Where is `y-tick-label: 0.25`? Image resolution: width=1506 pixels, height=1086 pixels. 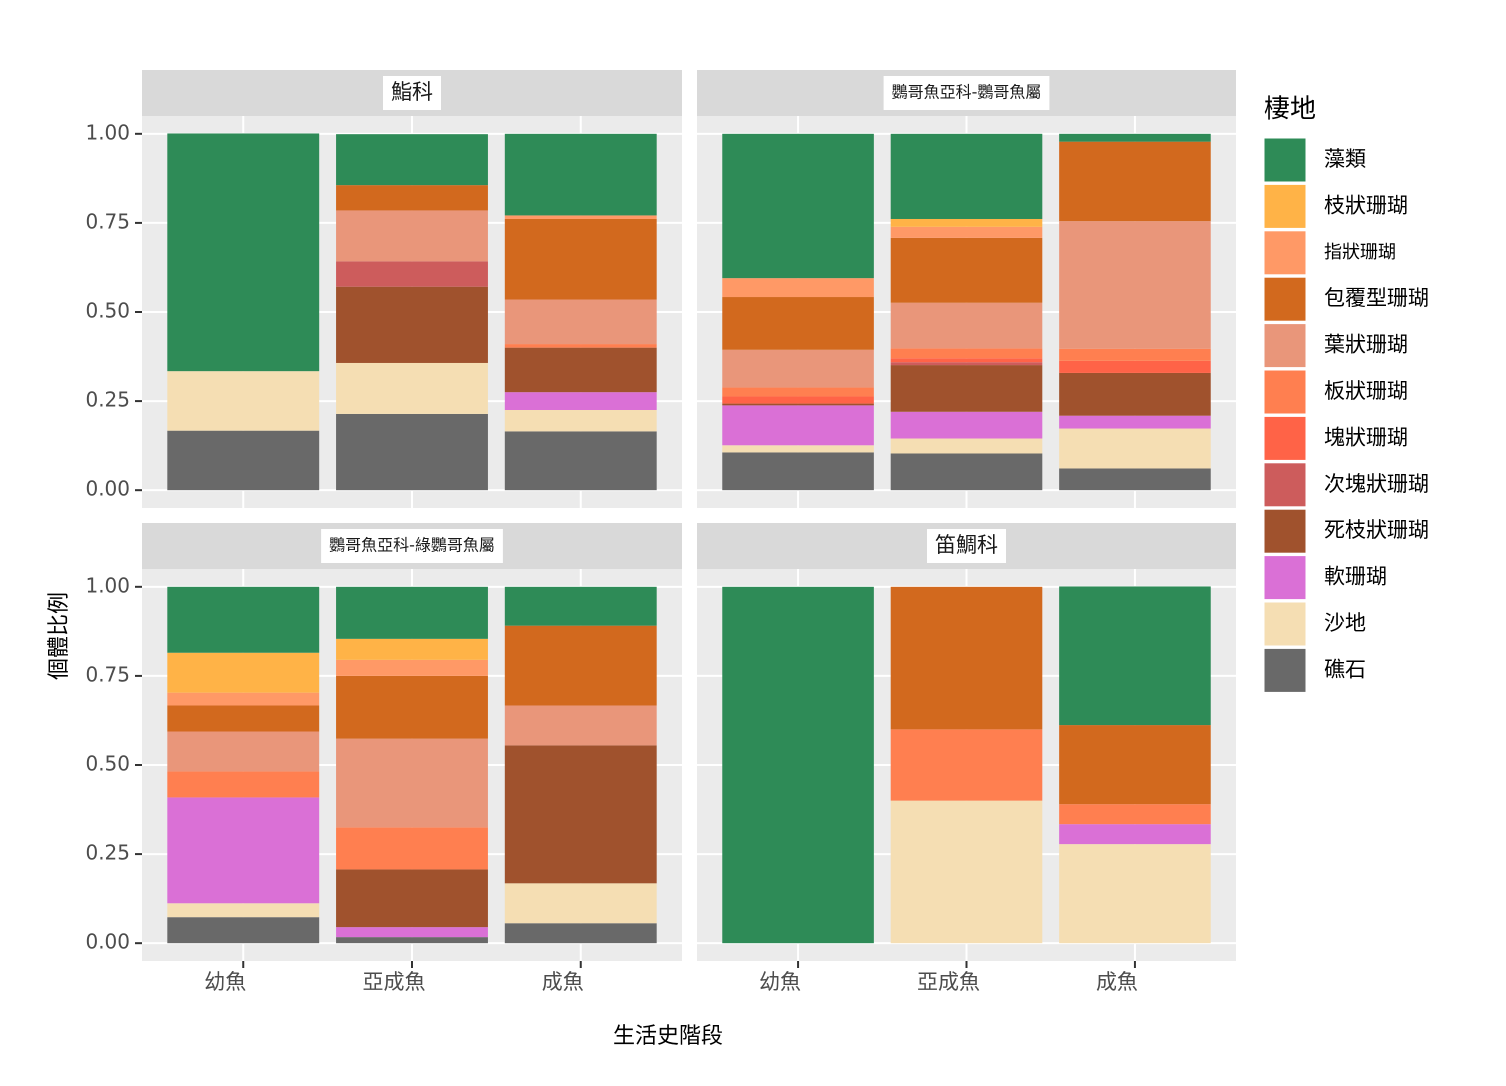 y-tick-label: 0.25 is located at coordinates (107, 853).